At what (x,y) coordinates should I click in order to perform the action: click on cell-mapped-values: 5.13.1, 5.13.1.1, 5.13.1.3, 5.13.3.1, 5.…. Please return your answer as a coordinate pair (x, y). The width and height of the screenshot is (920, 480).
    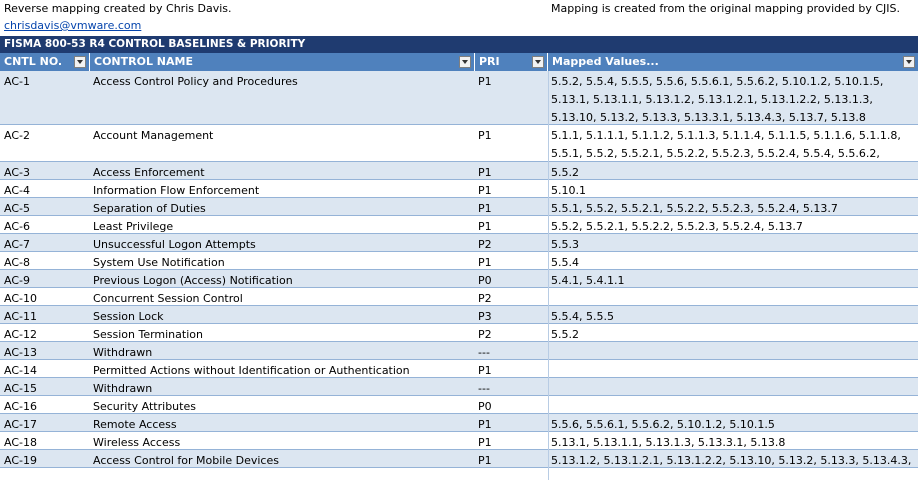
    Looking at the image, I should click on (668, 442).